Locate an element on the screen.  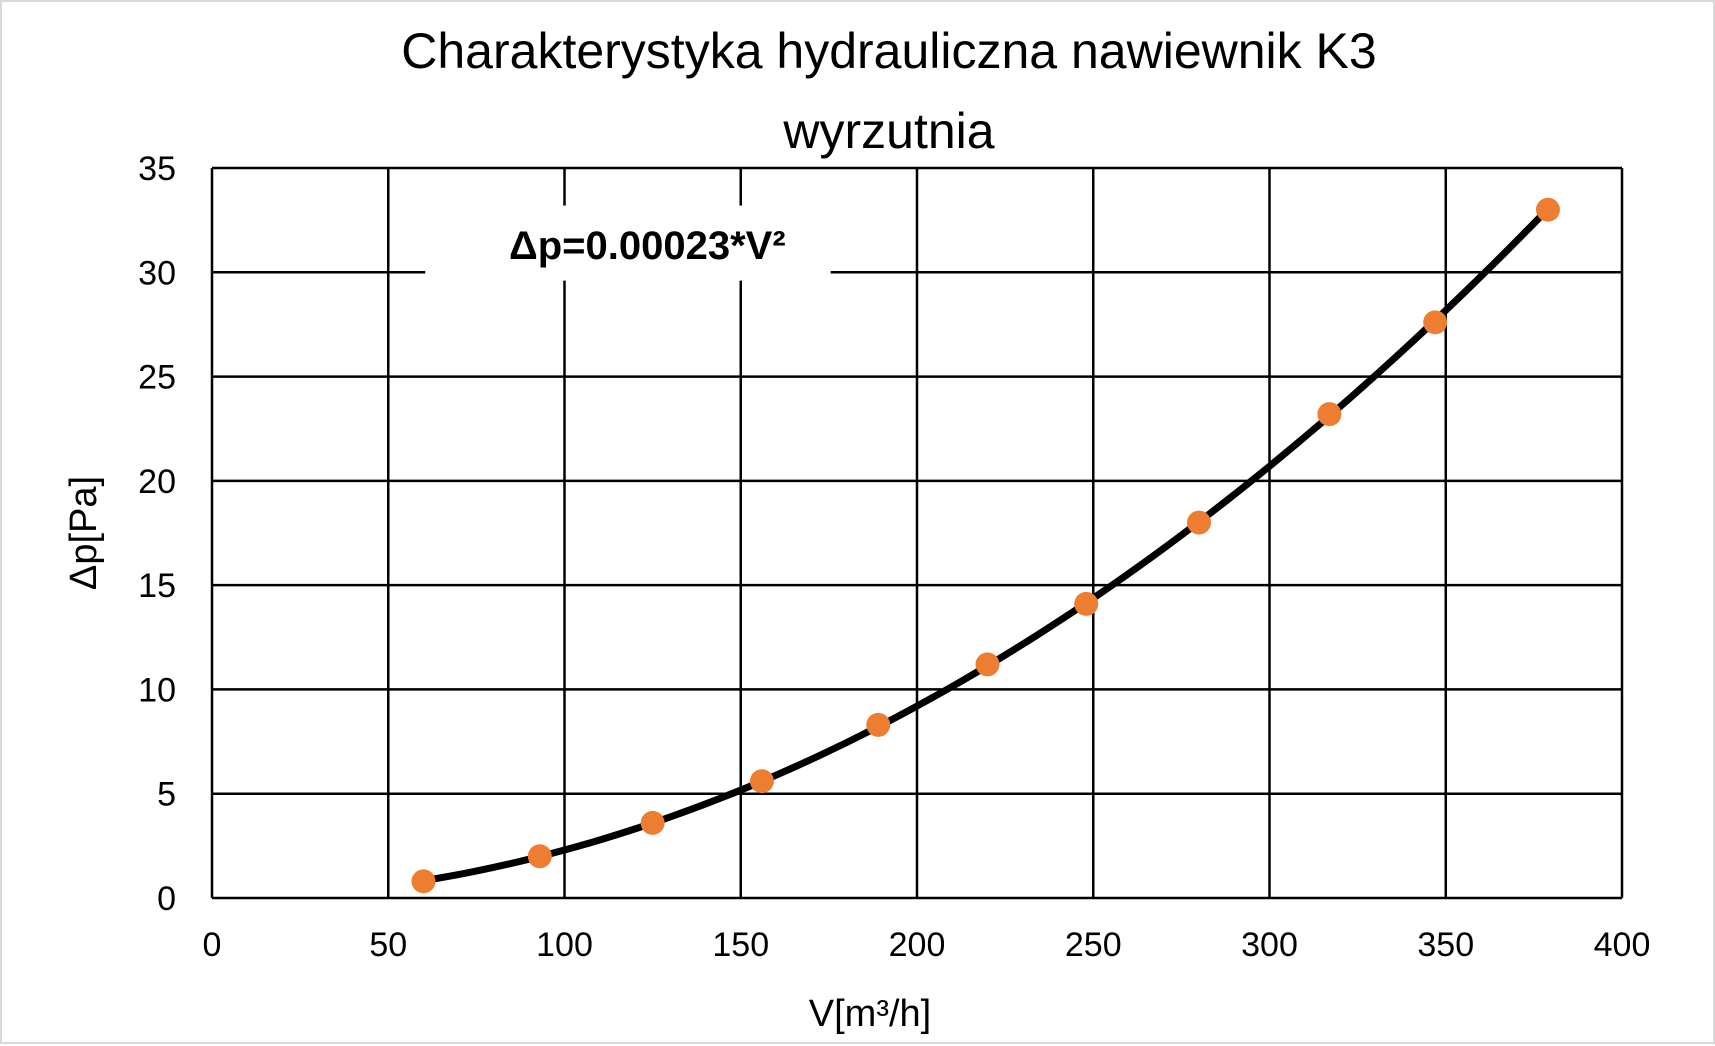
chart-title-line-2: wyrzutnia is located at coordinates (888, 131).